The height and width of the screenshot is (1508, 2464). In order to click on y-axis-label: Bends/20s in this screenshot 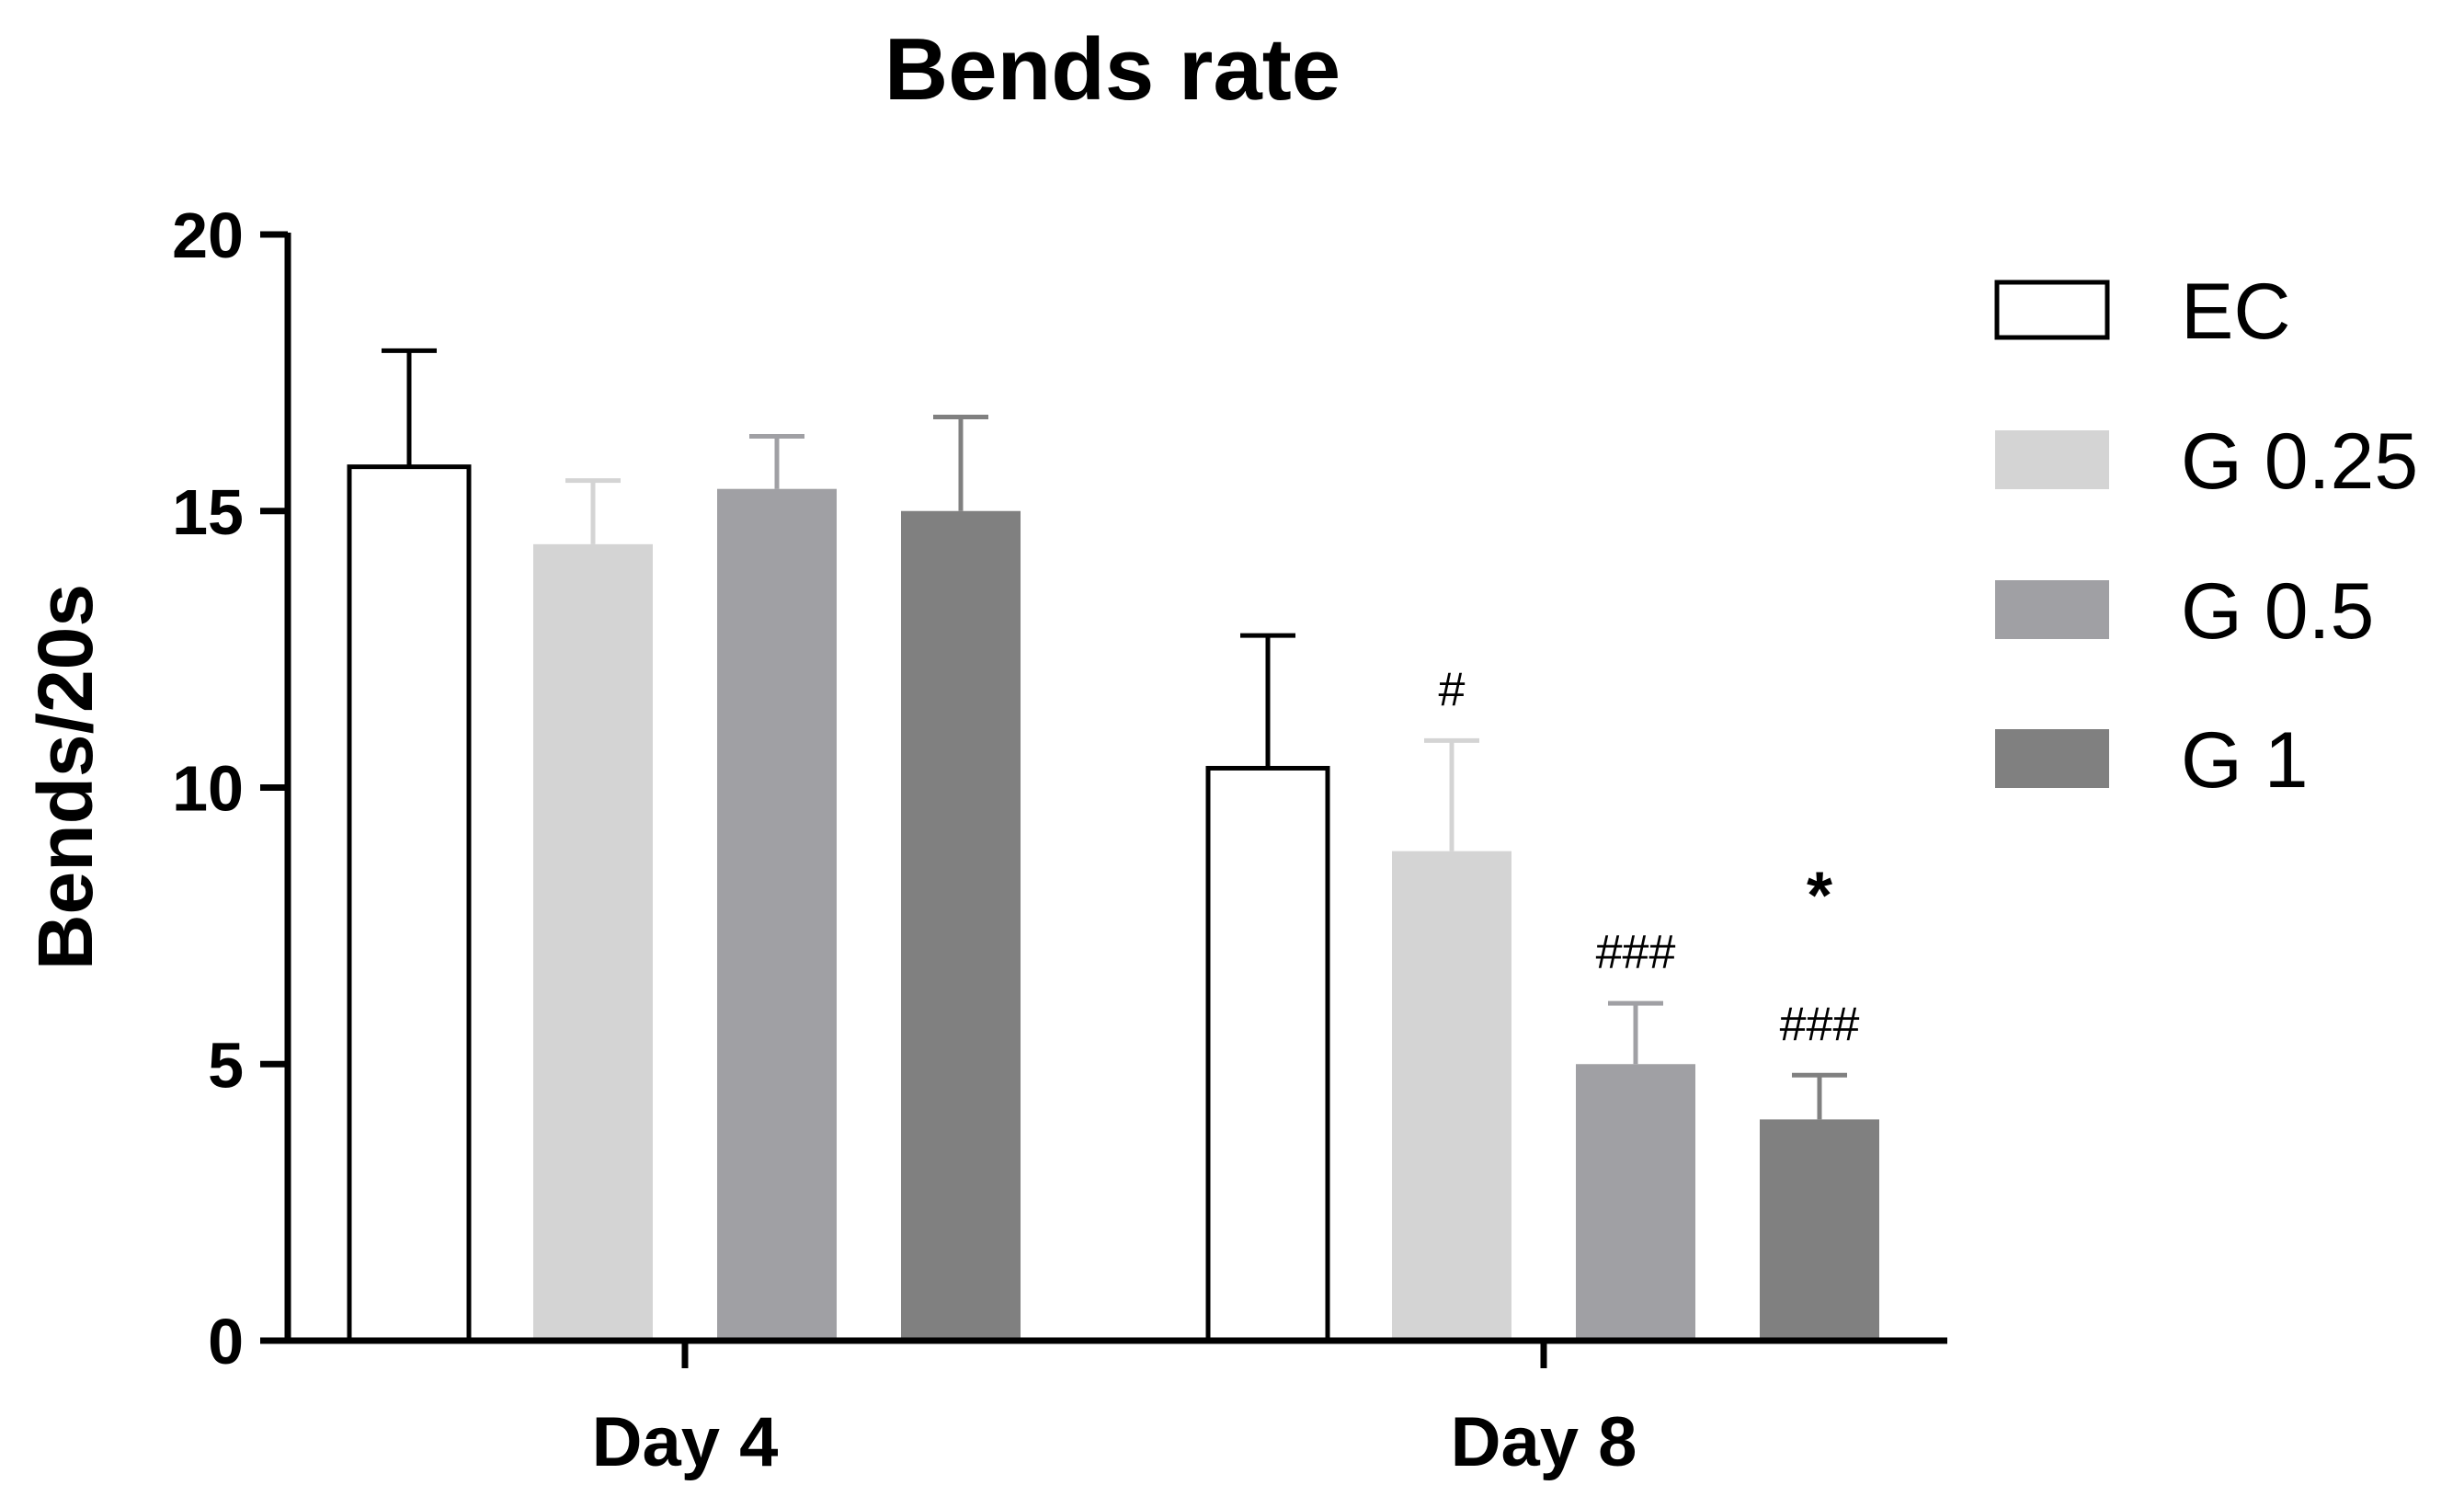, I will do `click(65, 777)`.